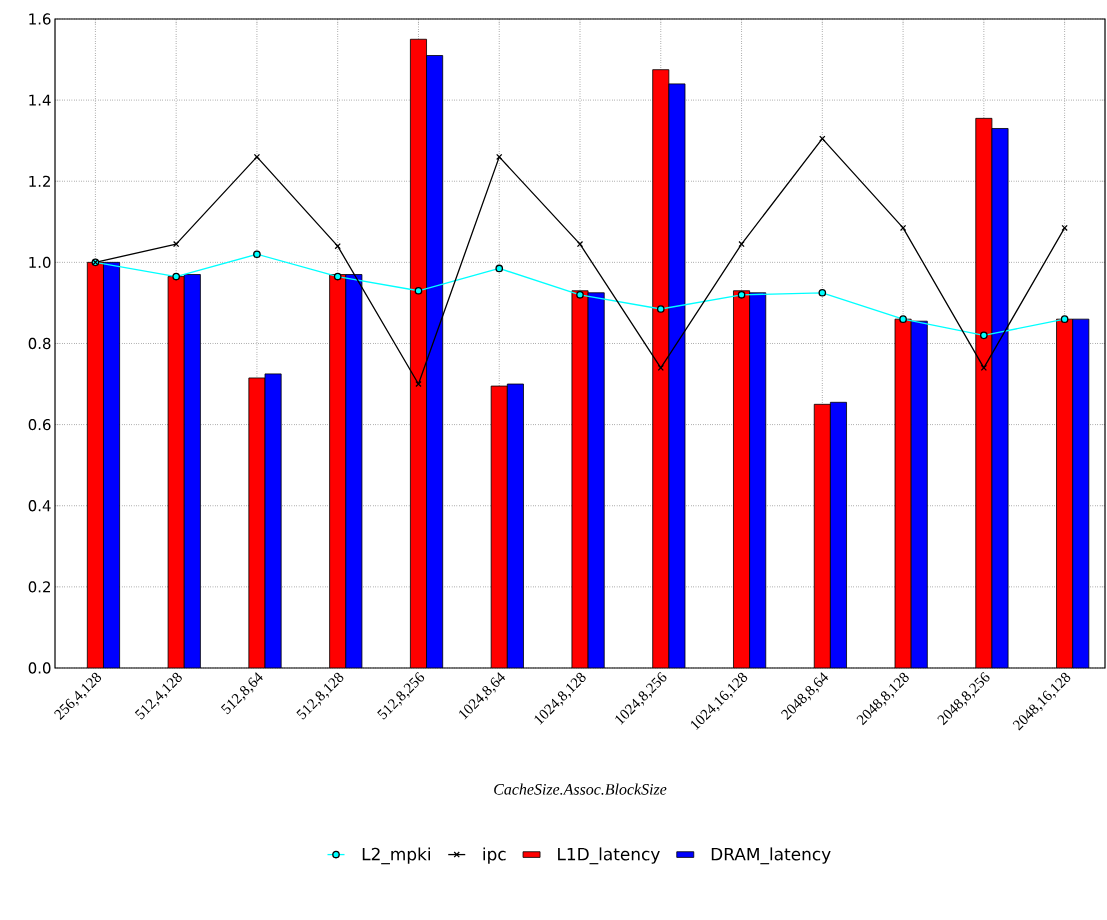 The image size is (1107, 920). What do you see at coordinates (39, 181) in the screenshot?
I see `y-tick-label: 1.2` at bounding box center [39, 181].